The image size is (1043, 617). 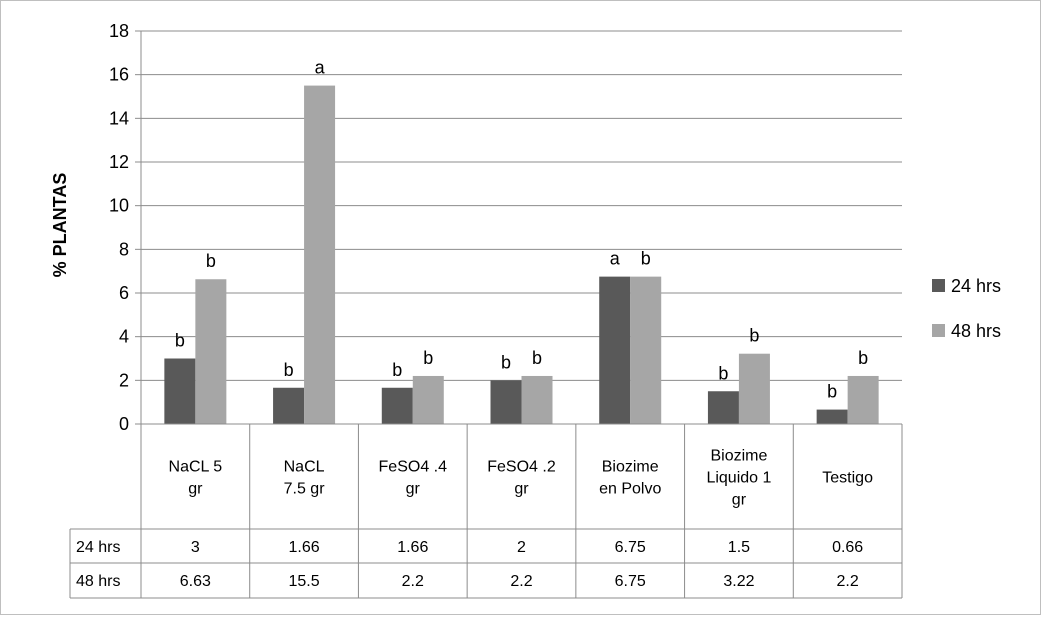 What do you see at coordinates (739, 547) in the screenshot?
I see `table-cell: 1.5` at bounding box center [739, 547].